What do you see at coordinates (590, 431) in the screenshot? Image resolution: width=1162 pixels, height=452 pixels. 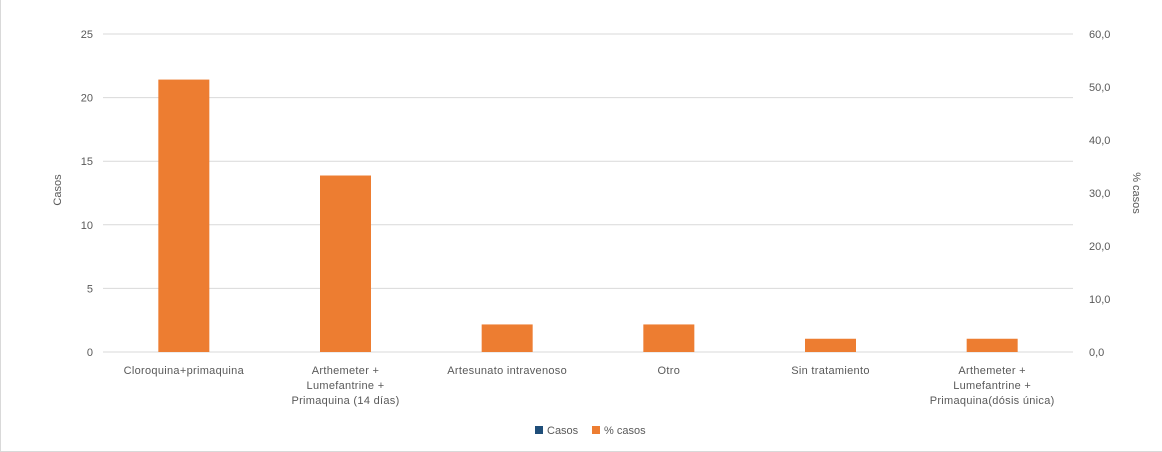 I see `legend: Casos % casos` at bounding box center [590, 431].